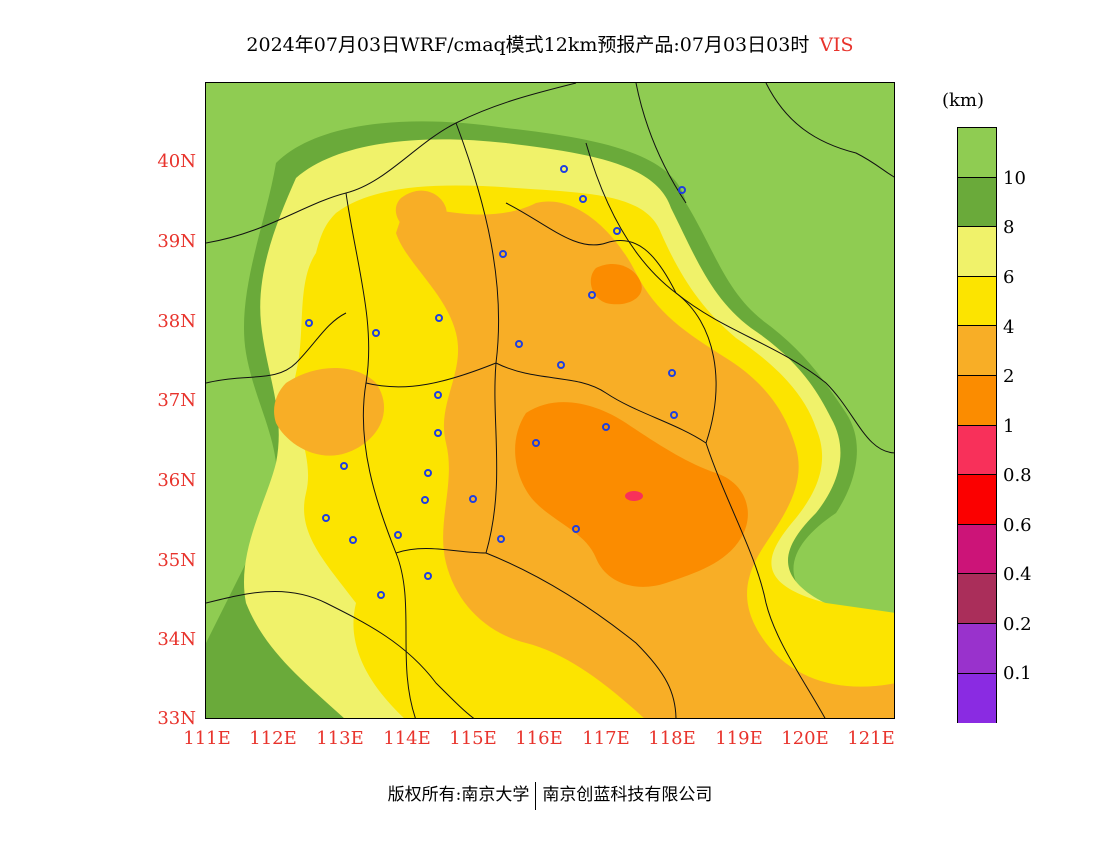 The image size is (1100, 850). I want to click on lat-label-37n: 37N, so click(176, 400).